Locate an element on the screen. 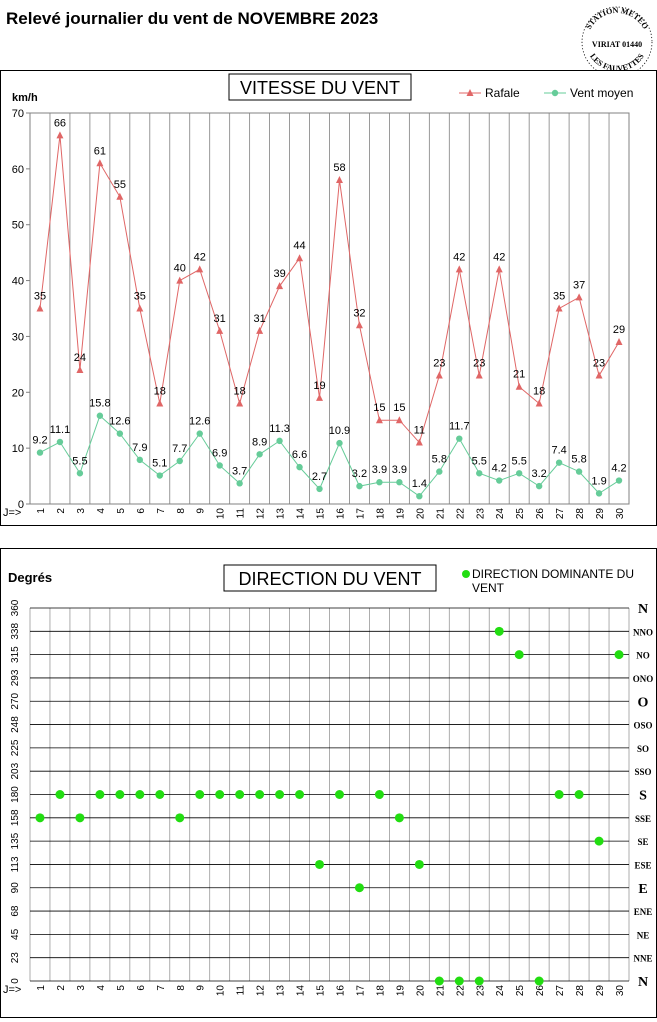 Image resolution: width=657 pixels, height=1022 pixels. rafale-data-label: 29 is located at coordinates (619, 330).